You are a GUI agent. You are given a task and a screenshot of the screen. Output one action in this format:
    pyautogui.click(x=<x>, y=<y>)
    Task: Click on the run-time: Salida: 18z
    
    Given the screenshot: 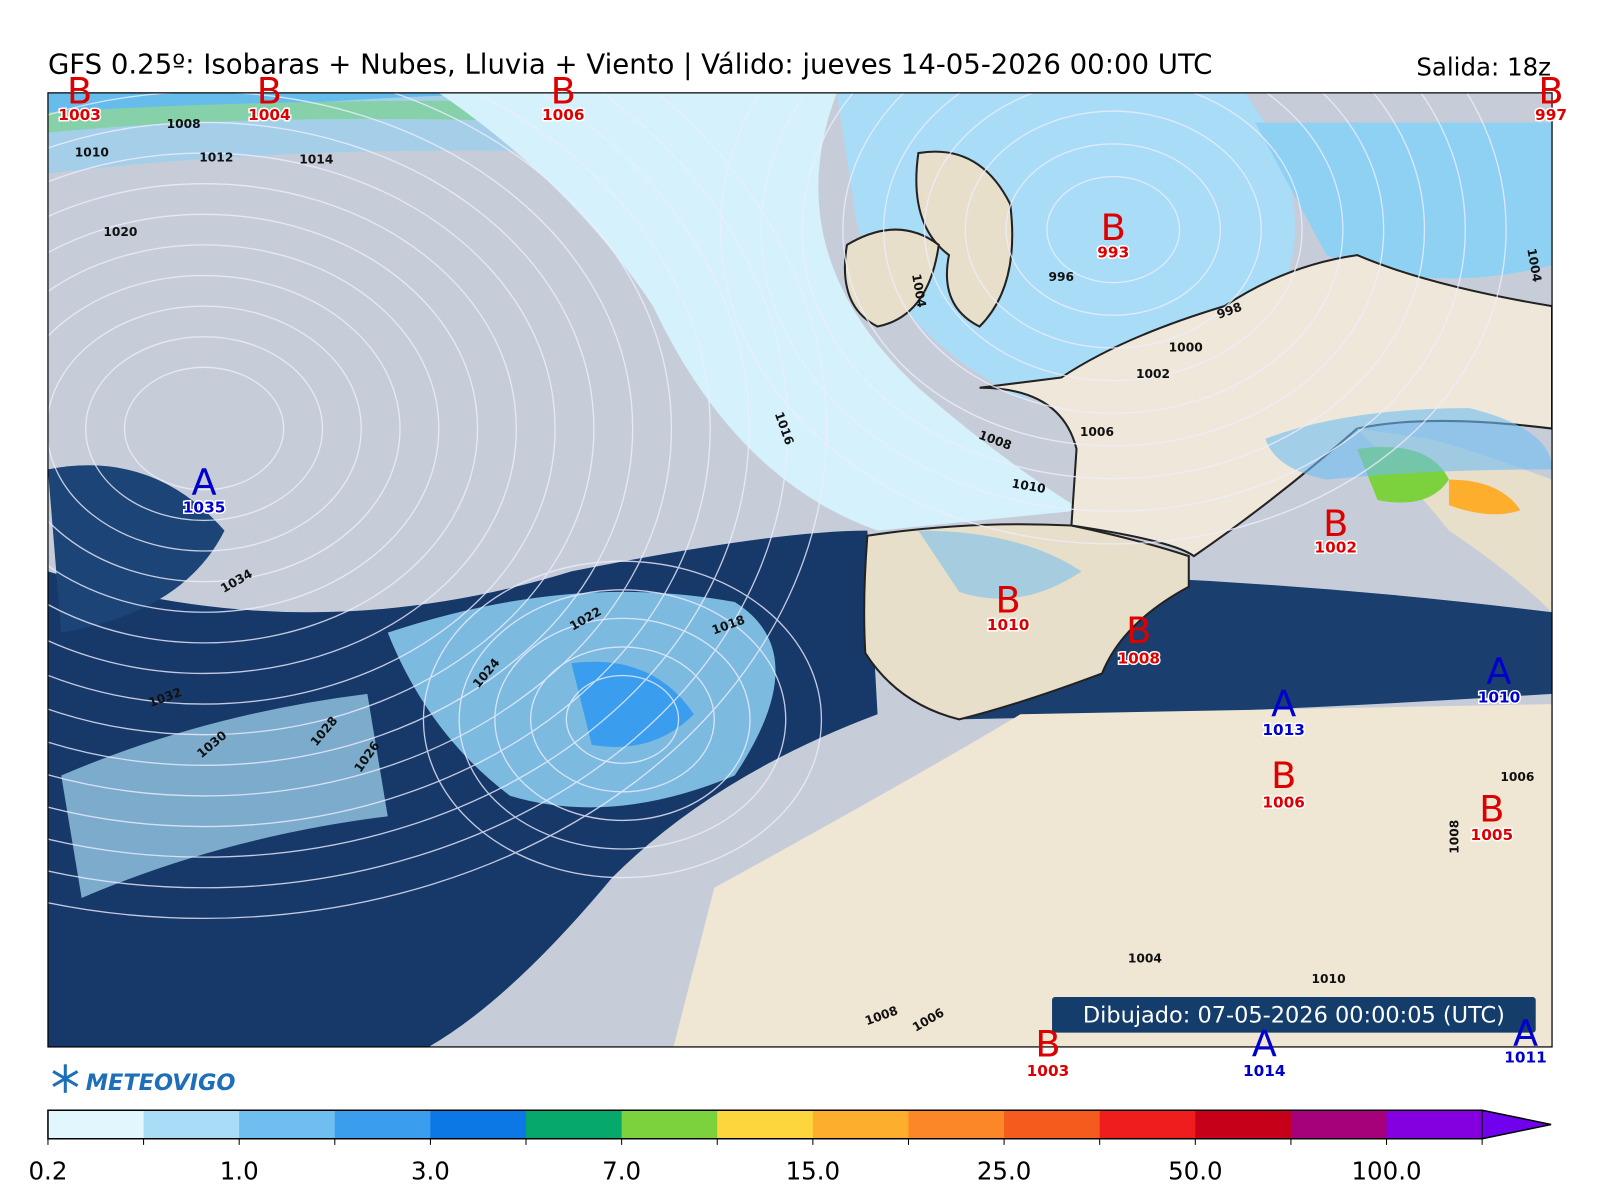 What is the action you would take?
    pyautogui.click(x=1483, y=67)
    